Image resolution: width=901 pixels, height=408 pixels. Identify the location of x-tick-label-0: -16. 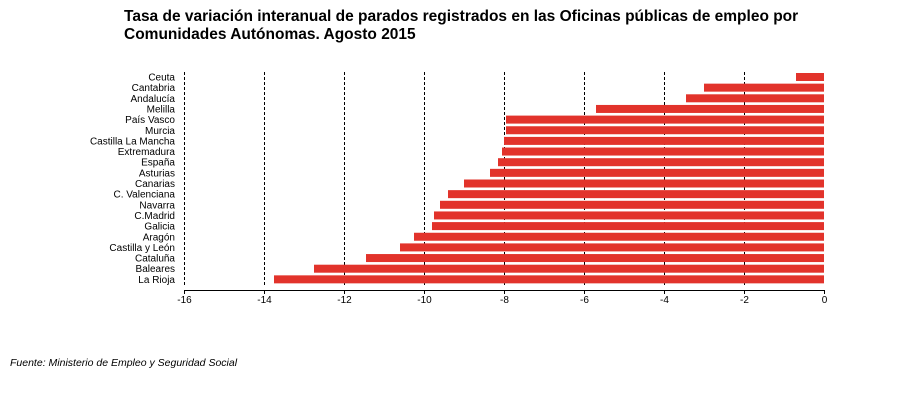
(184, 300).